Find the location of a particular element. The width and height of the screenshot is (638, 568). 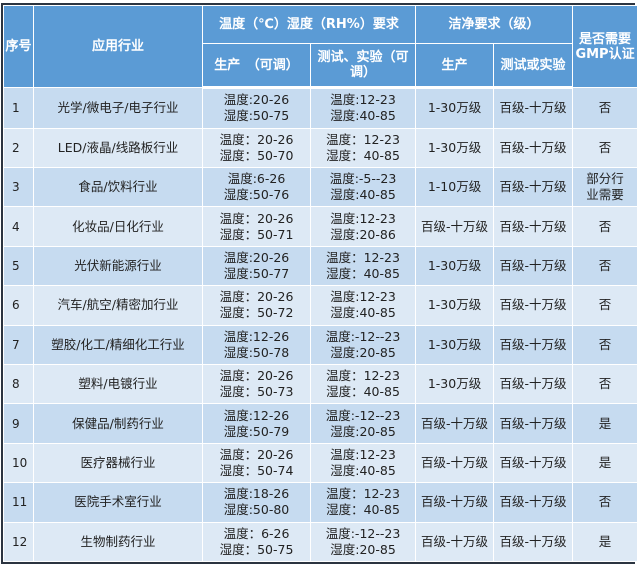

test-temp-humidity: 温度:-5--23 湿度:40-85 is located at coordinates (363, 187).